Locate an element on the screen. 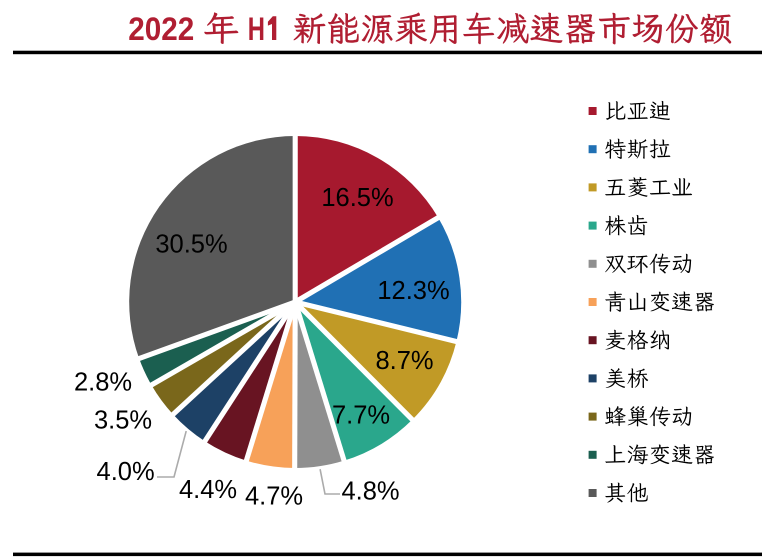 The height and width of the screenshot is (560, 771). svg-text: 12.3% is located at coordinates (413, 291).